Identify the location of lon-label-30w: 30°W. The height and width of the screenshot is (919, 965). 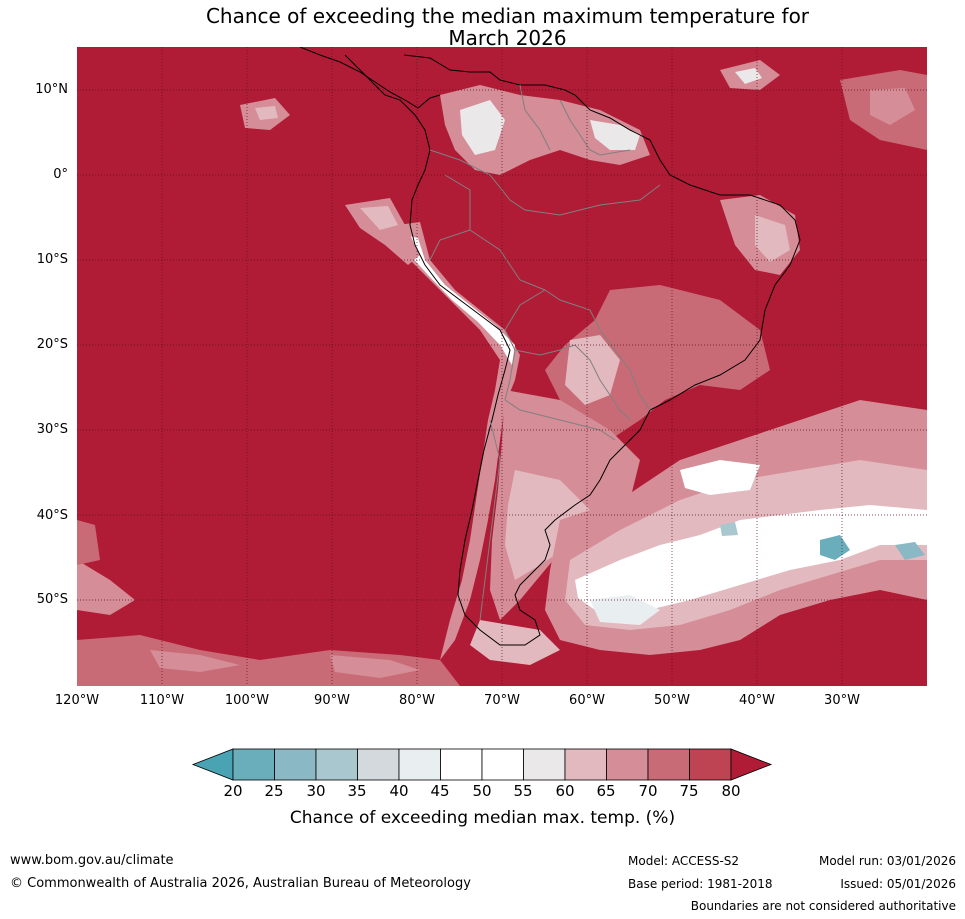
(842, 700).